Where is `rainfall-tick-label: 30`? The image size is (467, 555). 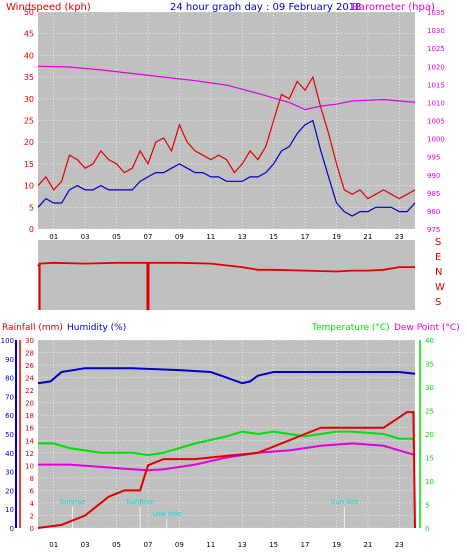 rainfall-tick-label: 30 is located at coordinates (29, 341).